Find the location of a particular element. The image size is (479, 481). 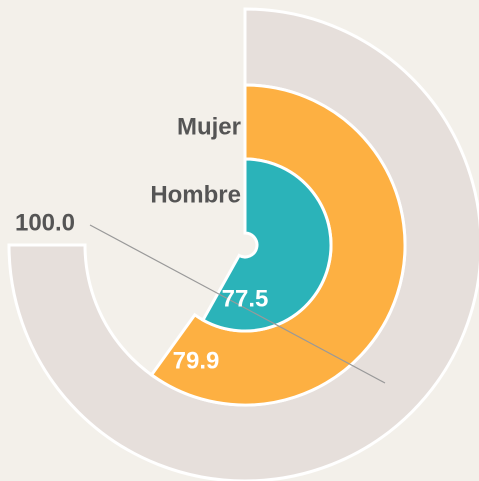

value-label: 79.9 is located at coordinates (196, 360).